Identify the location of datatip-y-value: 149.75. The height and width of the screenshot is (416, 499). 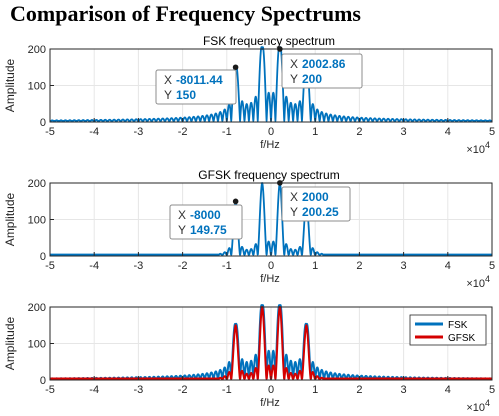
(208, 230).